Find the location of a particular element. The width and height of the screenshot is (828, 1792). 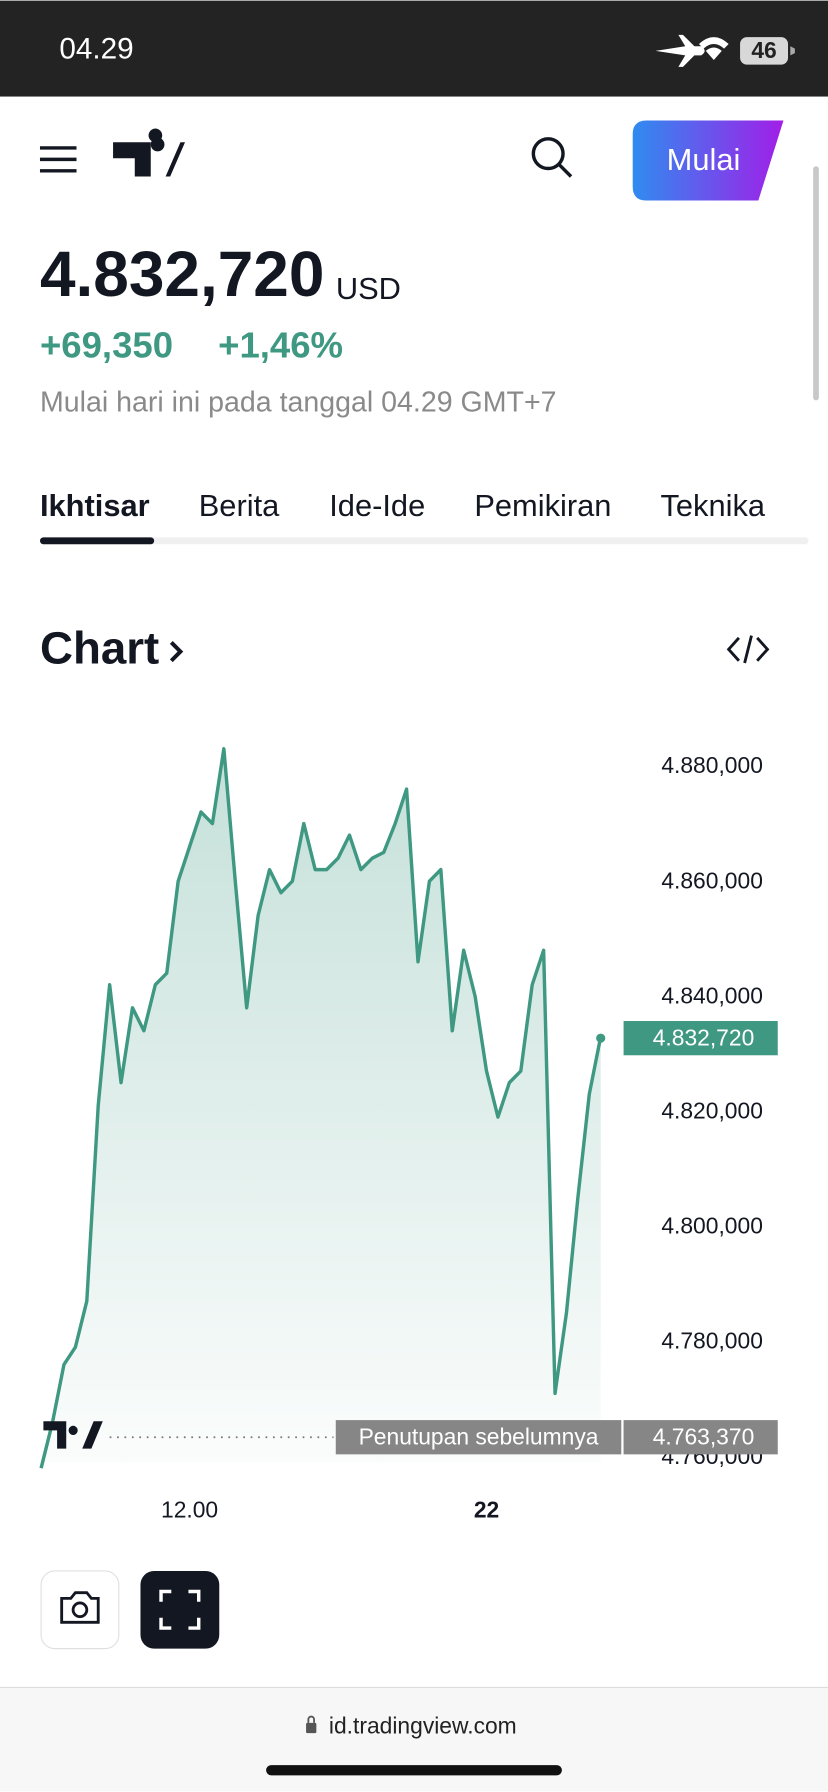

camera-icon is located at coordinates (80, 1607).